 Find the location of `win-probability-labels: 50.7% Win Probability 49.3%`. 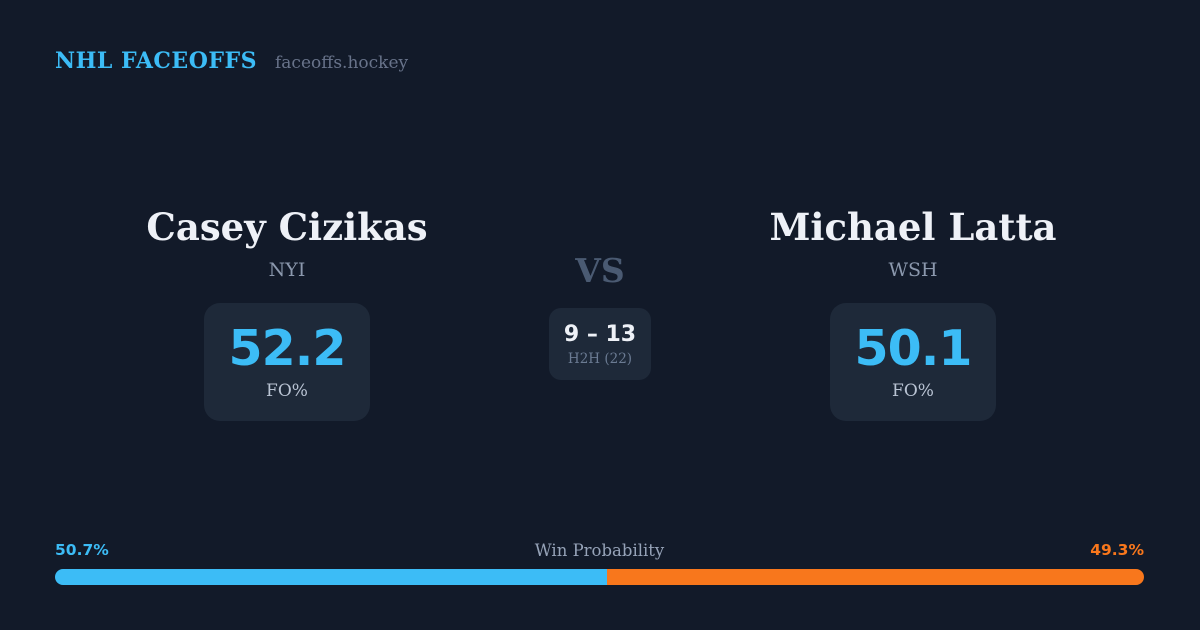

win-probability-labels: 50.7% Win Probability 49.3% is located at coordinates (599, 552).